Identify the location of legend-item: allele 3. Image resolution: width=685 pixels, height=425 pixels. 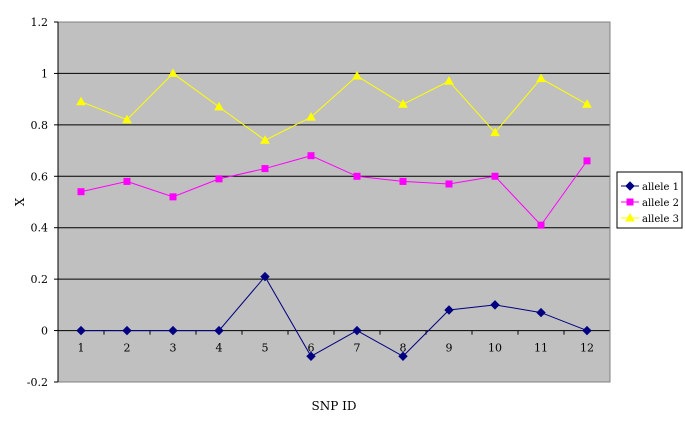
(650, 218).